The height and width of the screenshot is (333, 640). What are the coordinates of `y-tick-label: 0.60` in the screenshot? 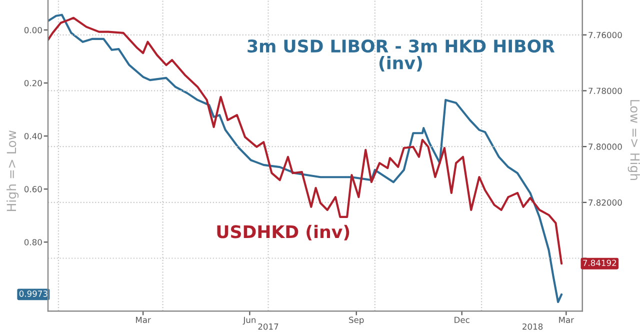 It's located at (33, 189).